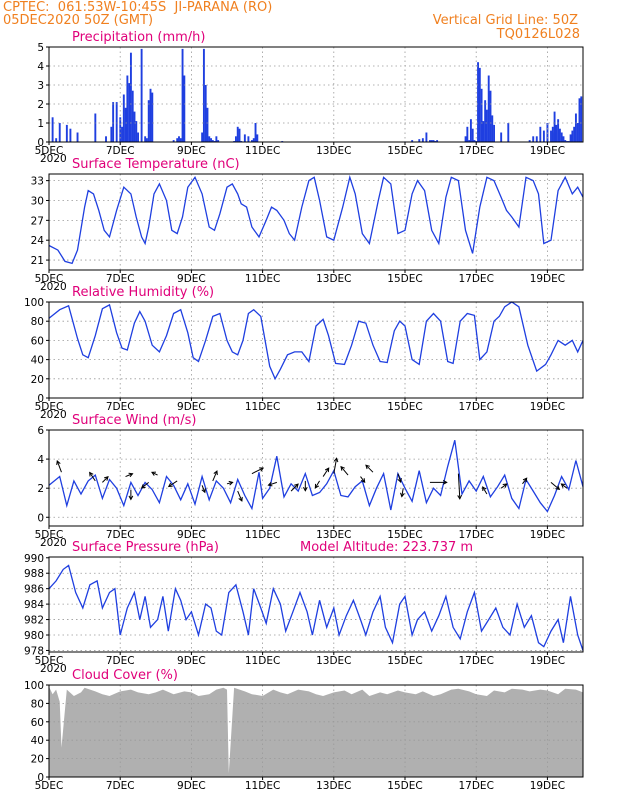 This screenshot has height=800, width=618. I want to click on x-tick-label: 19DEC, so click(547, 786).